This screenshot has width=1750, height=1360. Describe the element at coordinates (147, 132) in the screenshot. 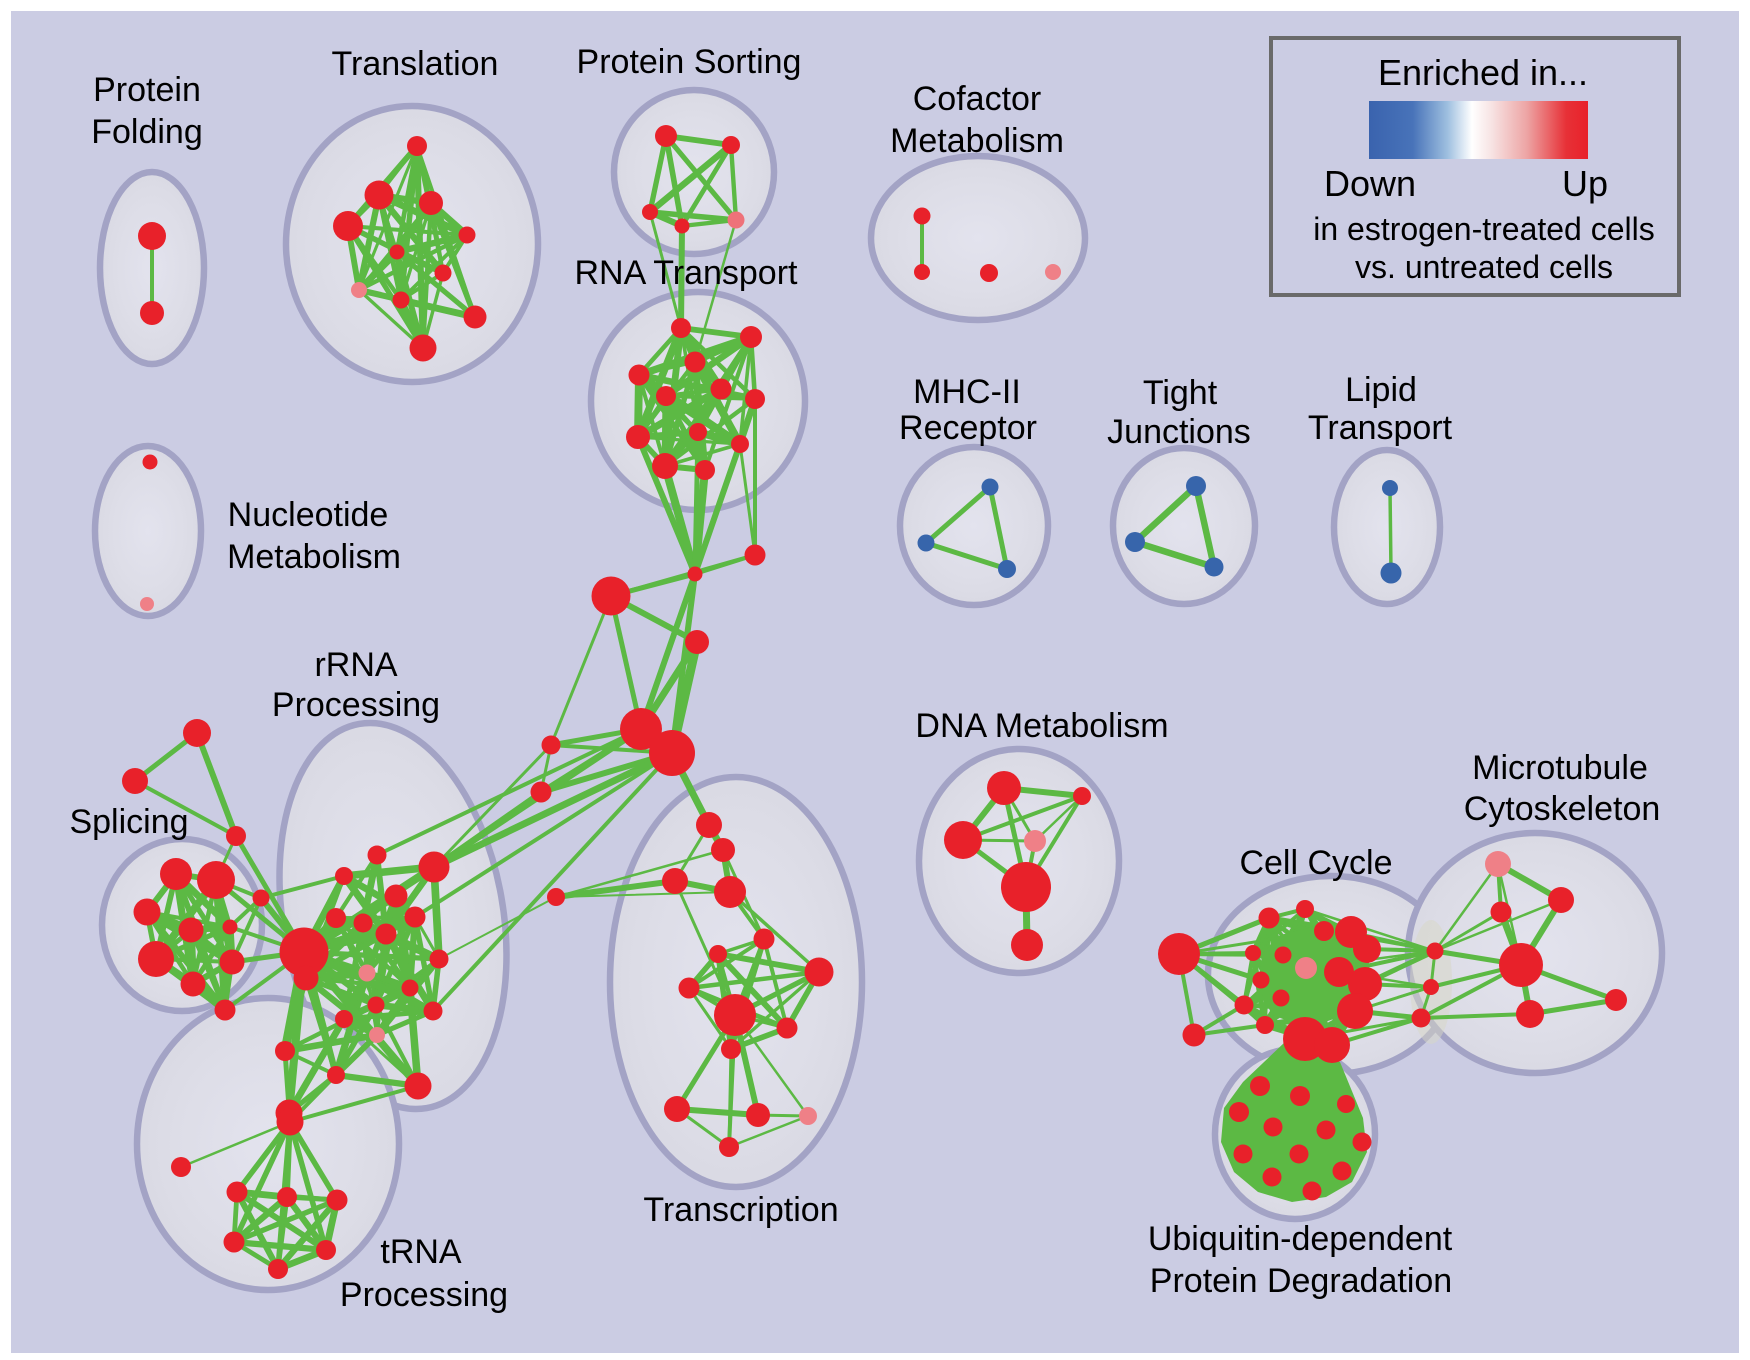

I see `svg-text: Folding` at that location.